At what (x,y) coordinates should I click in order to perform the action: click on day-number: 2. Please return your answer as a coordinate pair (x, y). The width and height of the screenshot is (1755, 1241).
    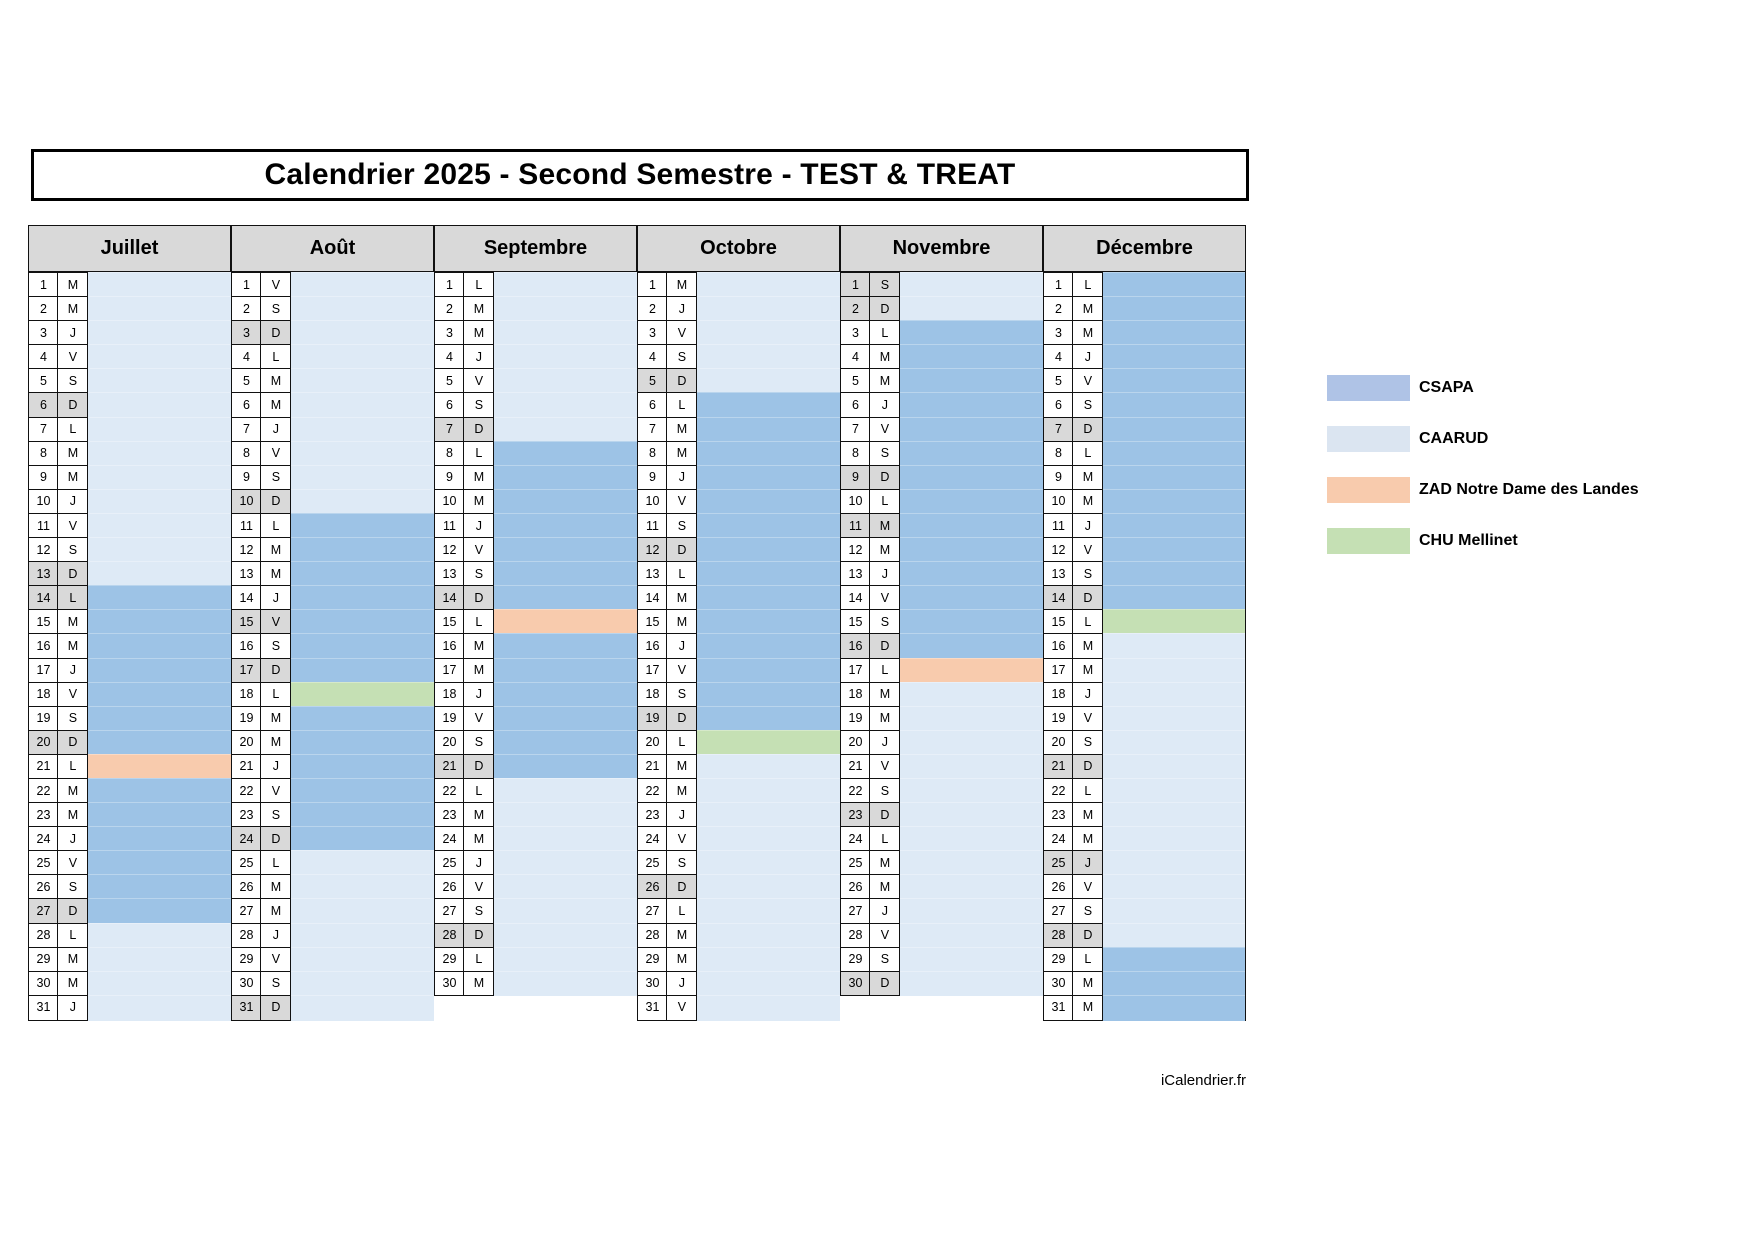
    Looking at the image, I should click on (652, 309).